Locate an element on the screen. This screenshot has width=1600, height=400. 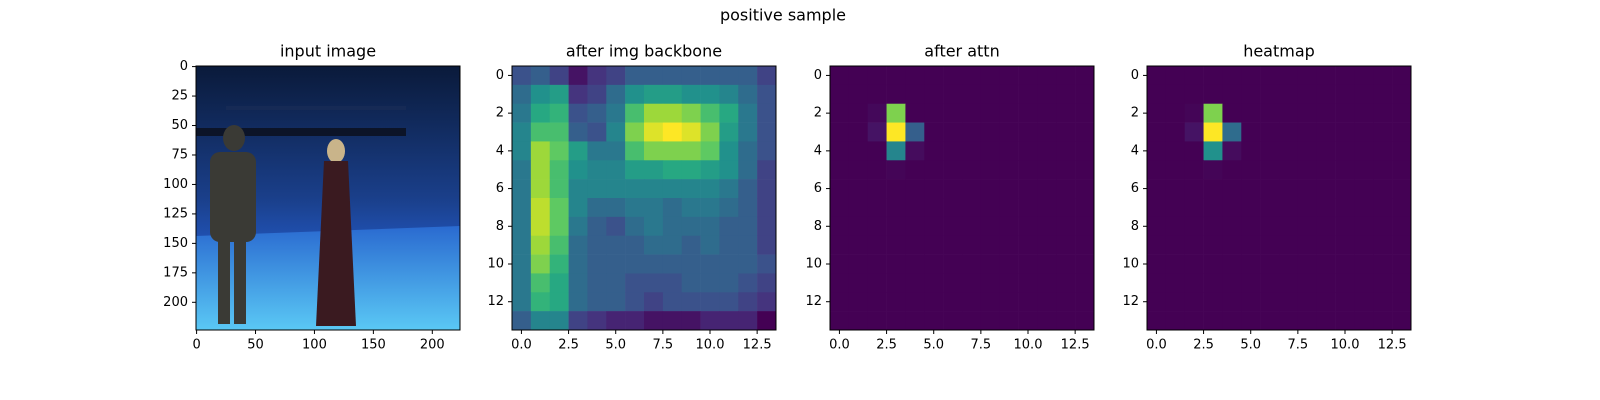
y-tick-label: 12 is located at coordinates (1130, 301).